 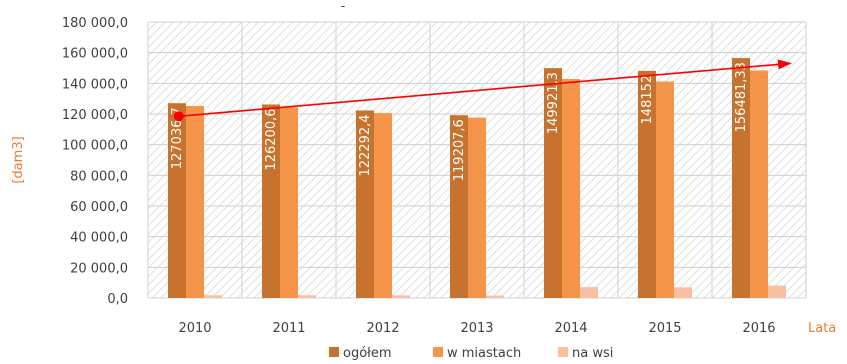 What do you see at coordinates (289, 203) in the screenshot?
I see `bar-w-miastach-2011` at bounding box center [289, 203].